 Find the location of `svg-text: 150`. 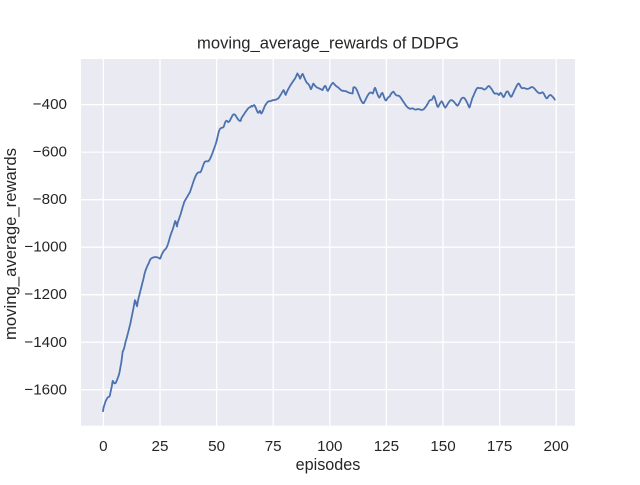

svg-text: 150 is located at coordinates (442, 446).